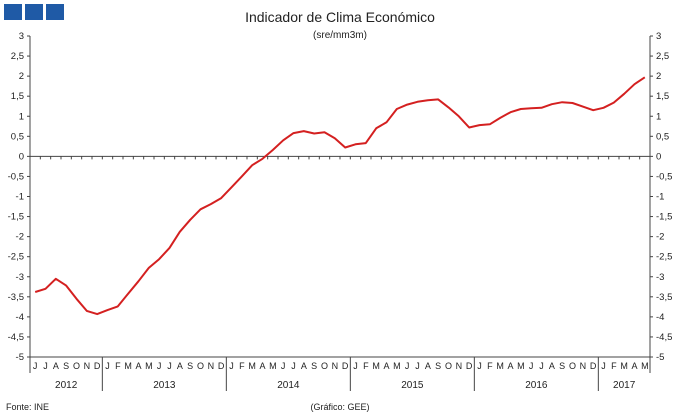  What do you see at coordinates (340, 35) in the screenshot?
I see `chart-subtitle: (sre/mm3m)` at bounding box center [340, 35].